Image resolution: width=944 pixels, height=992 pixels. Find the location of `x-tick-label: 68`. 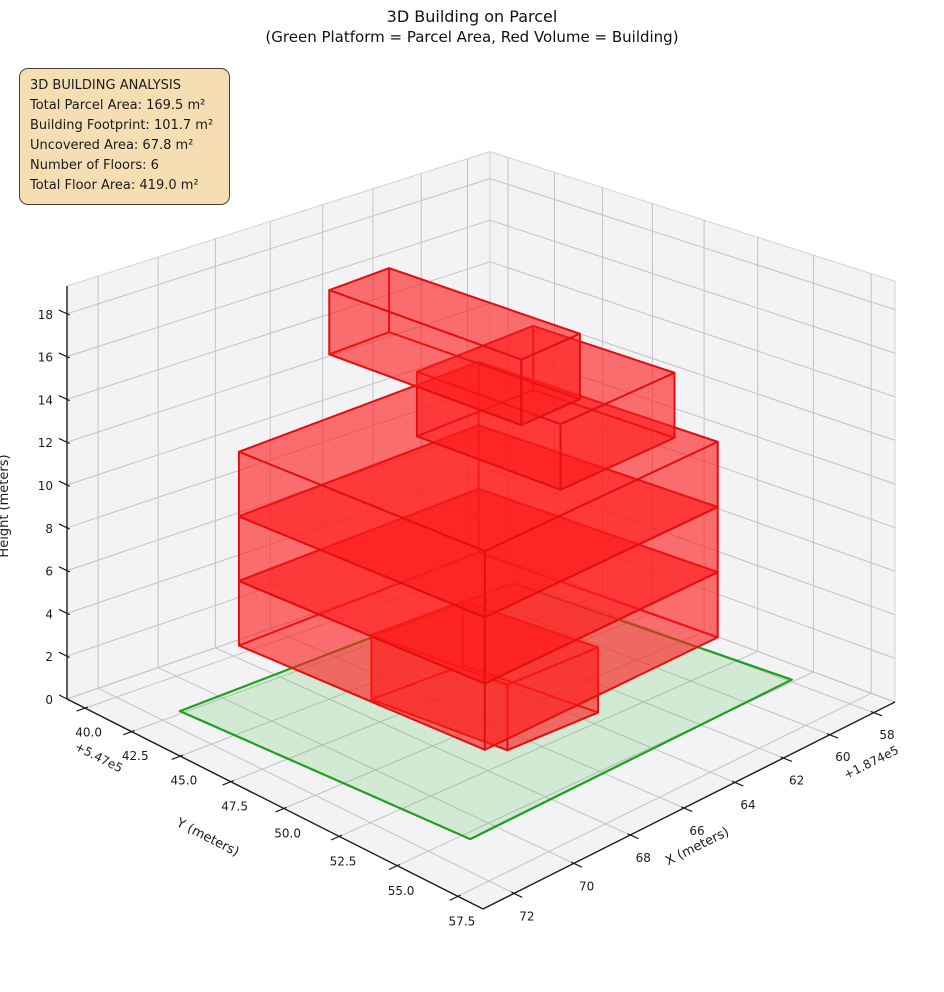

x-tick-label: 68 is located at coordinates (643, 858).